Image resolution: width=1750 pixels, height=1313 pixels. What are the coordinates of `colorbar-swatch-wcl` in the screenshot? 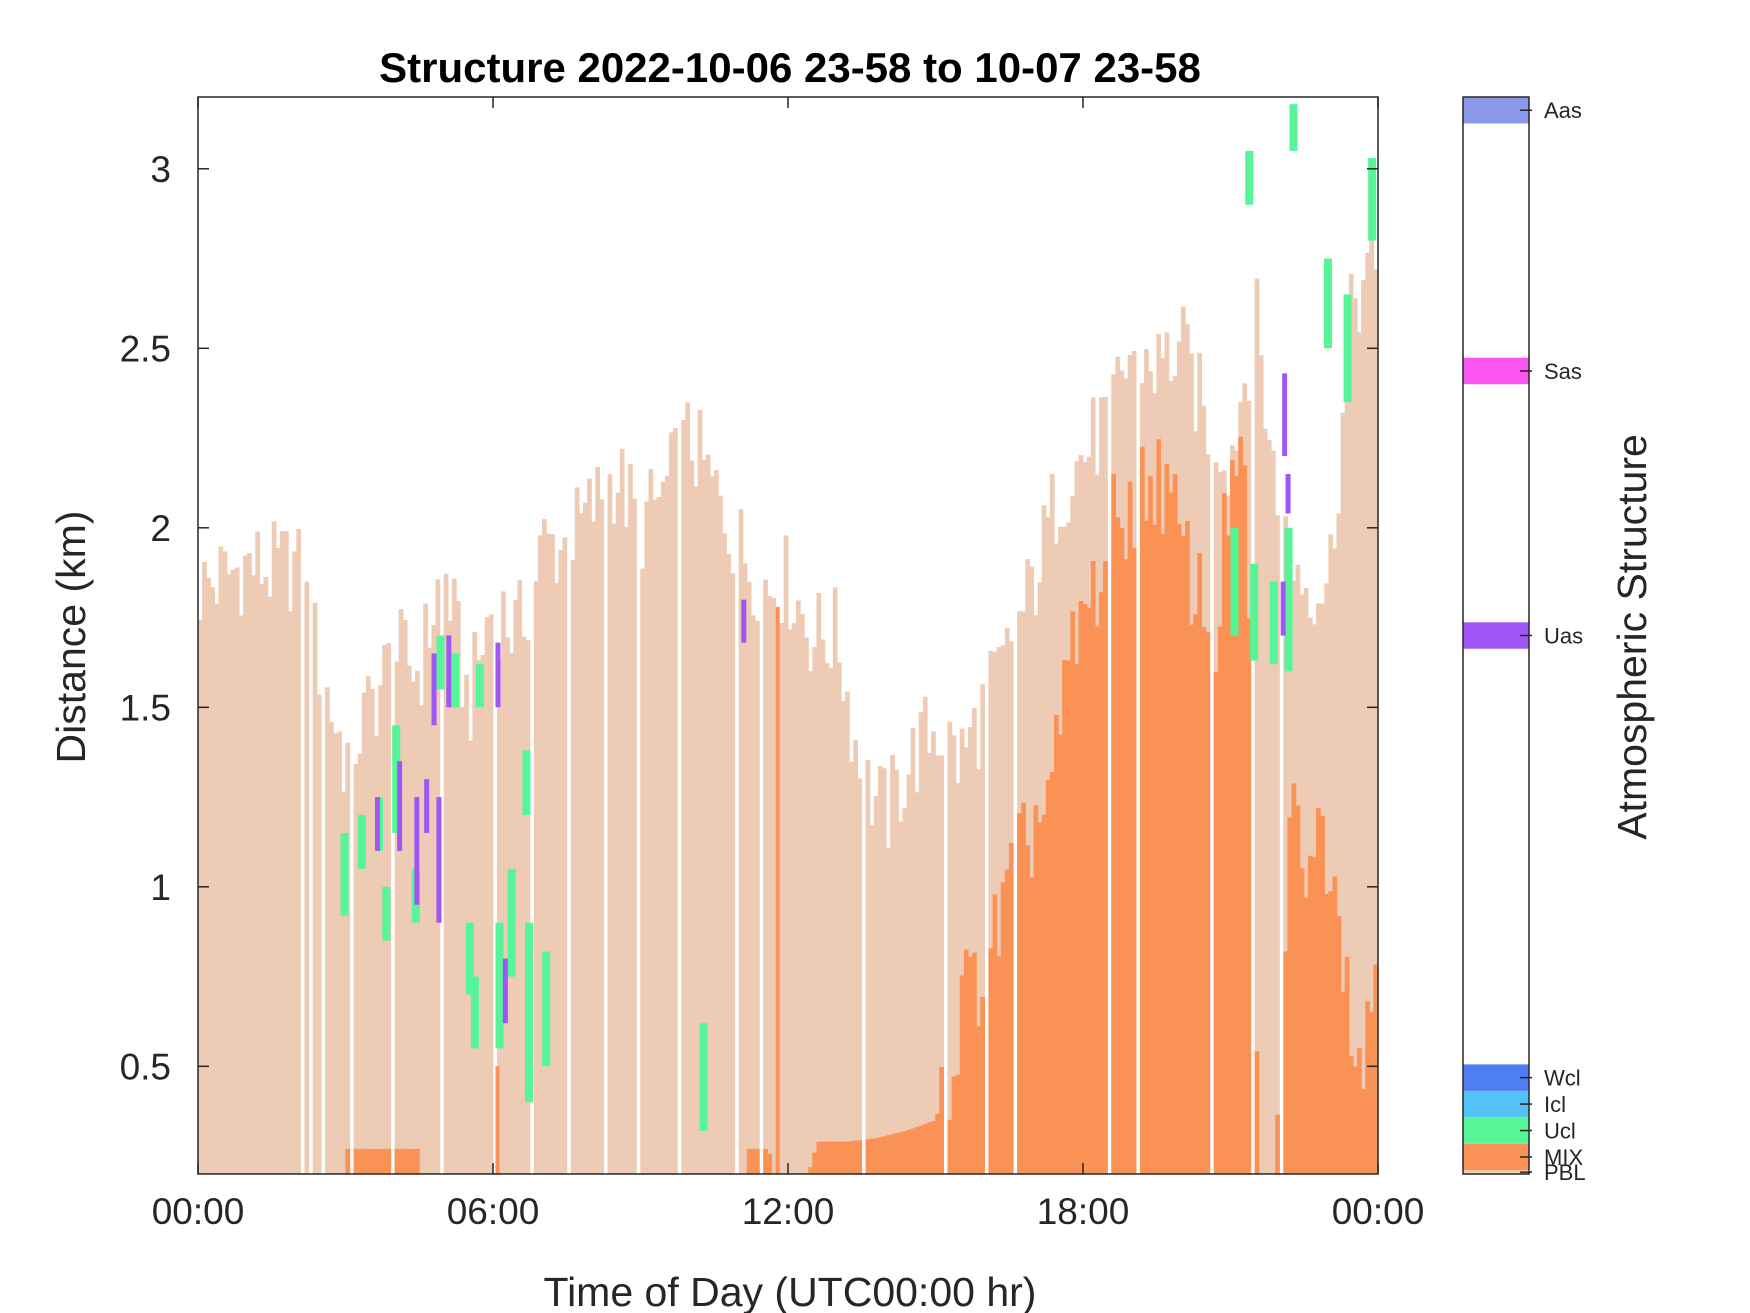 It's located at (1496, 1077).